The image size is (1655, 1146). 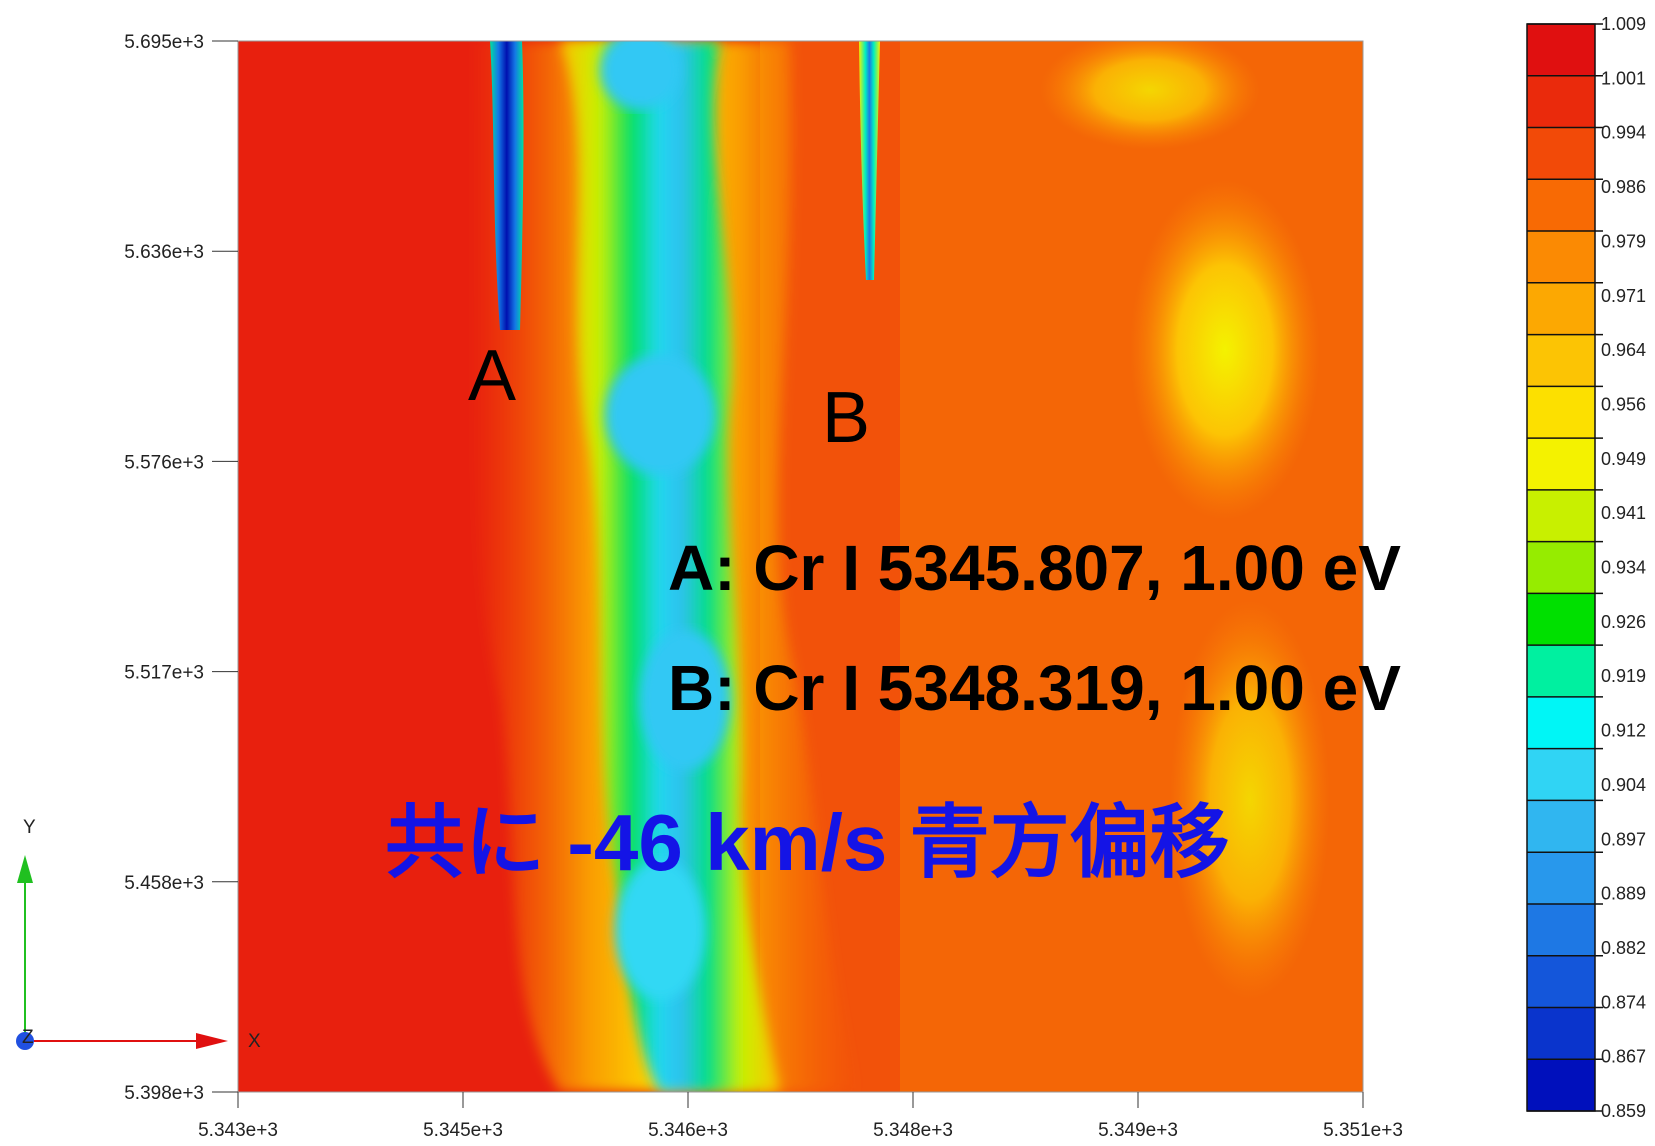 What do you see at coordinates (1623, 241) in the screenshot?
I see `colorbar-label: 0.979` at bounding box center [1623, 241].